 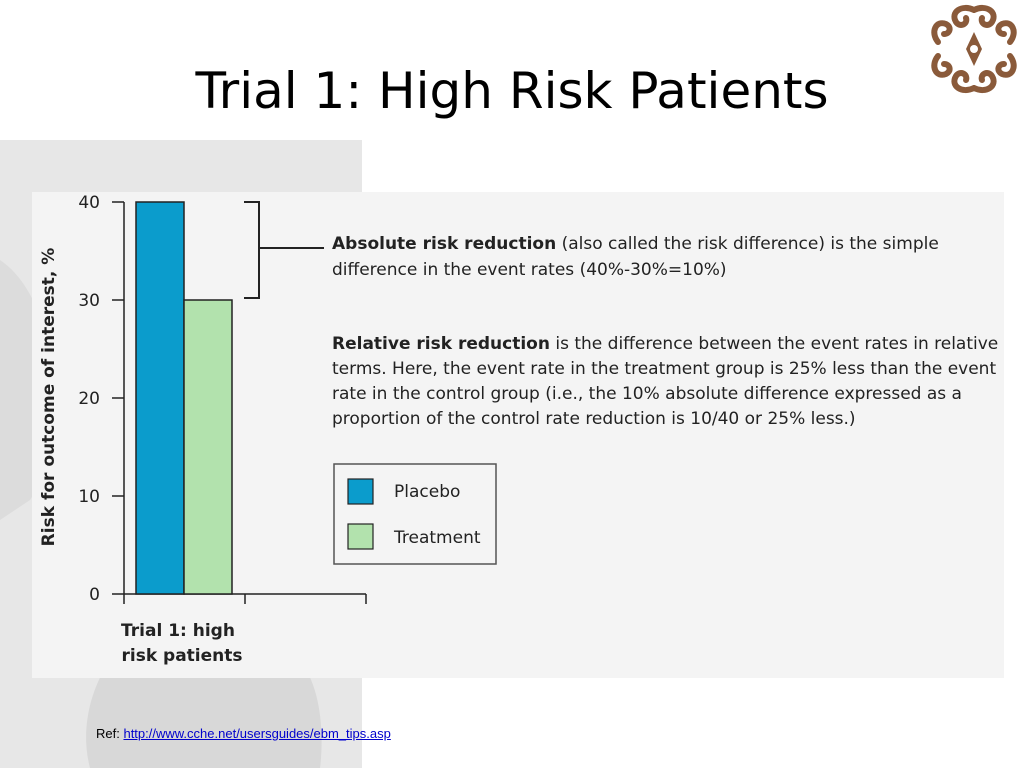 I want to click on legend-swatch-treatment, so click(x=360, y=536).